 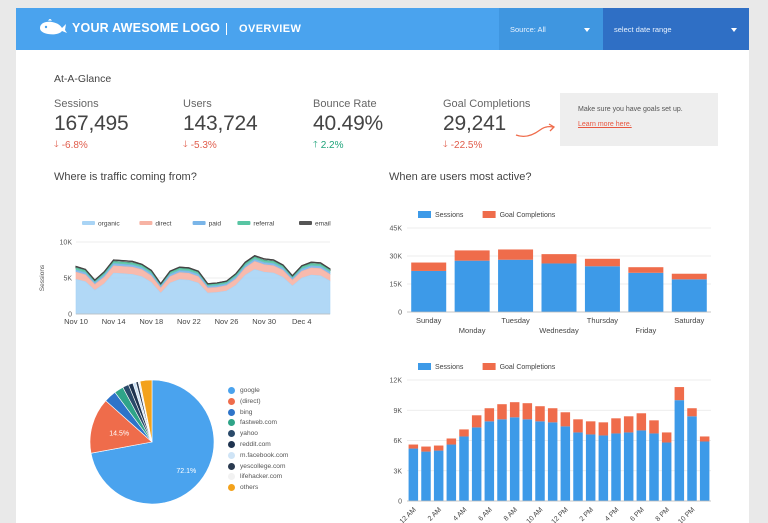 I want to click on x-tick-label: Wednesday, so click(x=559, y=330).